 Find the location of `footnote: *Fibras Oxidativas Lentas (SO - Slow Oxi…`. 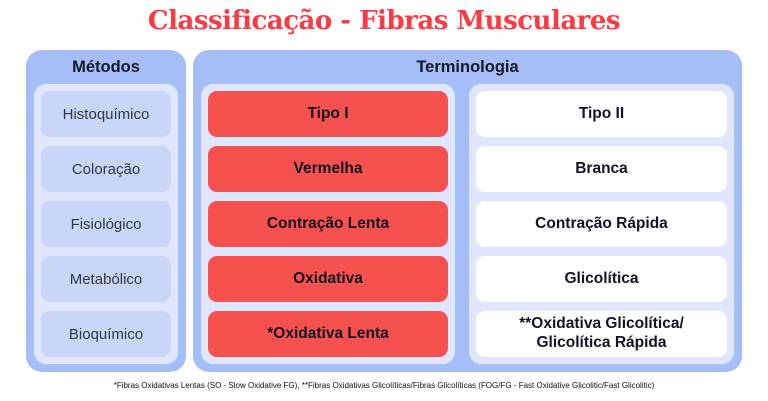

footnote: *Fibras Oxidativas Lentas (SO - Slow Oxi… is located at coordinates (384, 385).